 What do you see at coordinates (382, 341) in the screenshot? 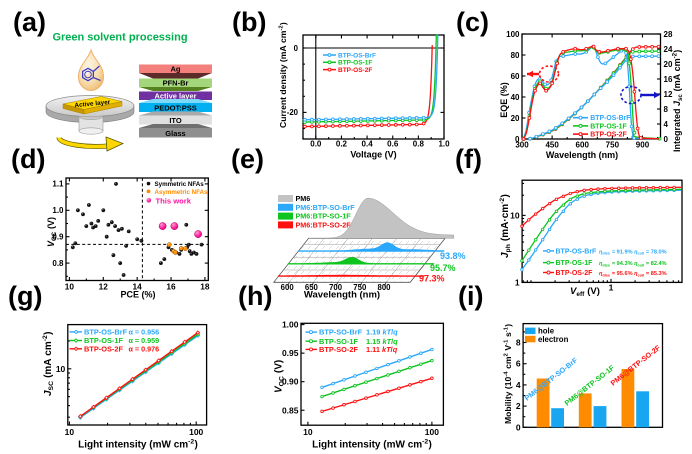
I see `svg-text: 1.15 kT/q` at bounding box center [382, 341].